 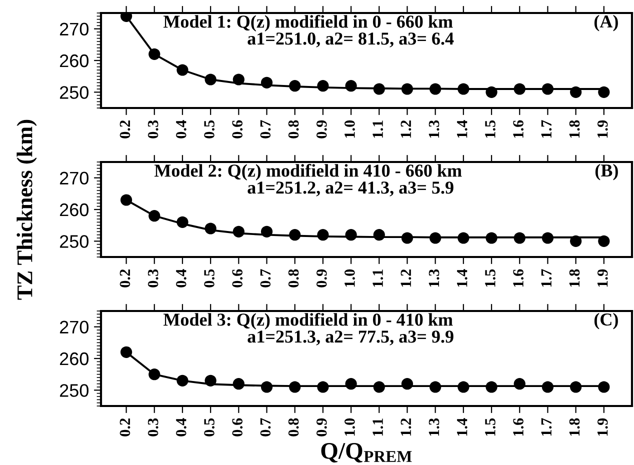 I want to click on chart-title: Model 3: Q(z) modifield in 0 - 410 km, so click(x=308, y=321).